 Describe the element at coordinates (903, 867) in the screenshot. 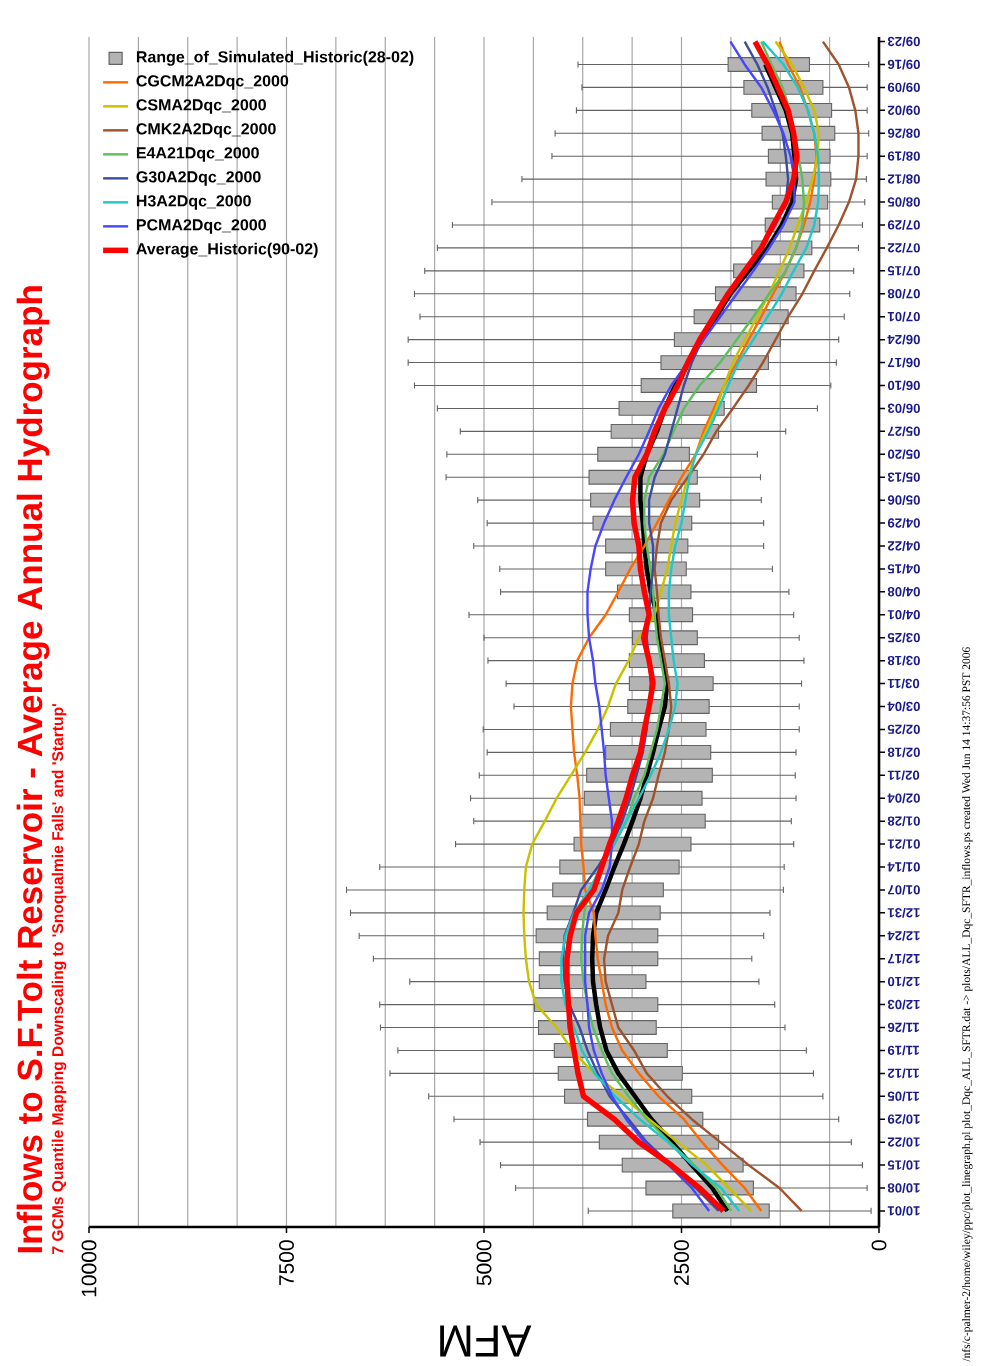

I see `y-tick-label: 01/14` at that location.